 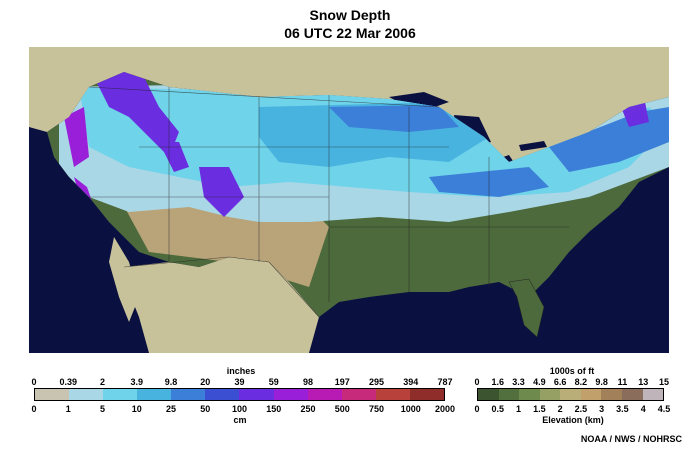 I want to click on elevation-color-bar, so click(x=570, y=394).